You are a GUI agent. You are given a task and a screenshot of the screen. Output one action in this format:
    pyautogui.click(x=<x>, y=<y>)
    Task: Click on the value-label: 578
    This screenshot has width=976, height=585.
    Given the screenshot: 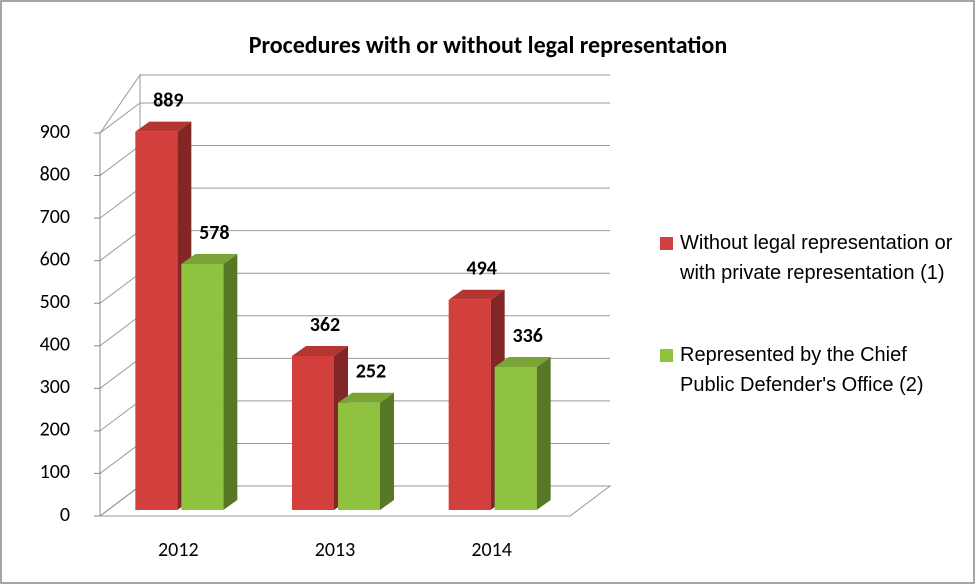 What is the action you would take?
    pyautogui.click(x=214, y=233)
    